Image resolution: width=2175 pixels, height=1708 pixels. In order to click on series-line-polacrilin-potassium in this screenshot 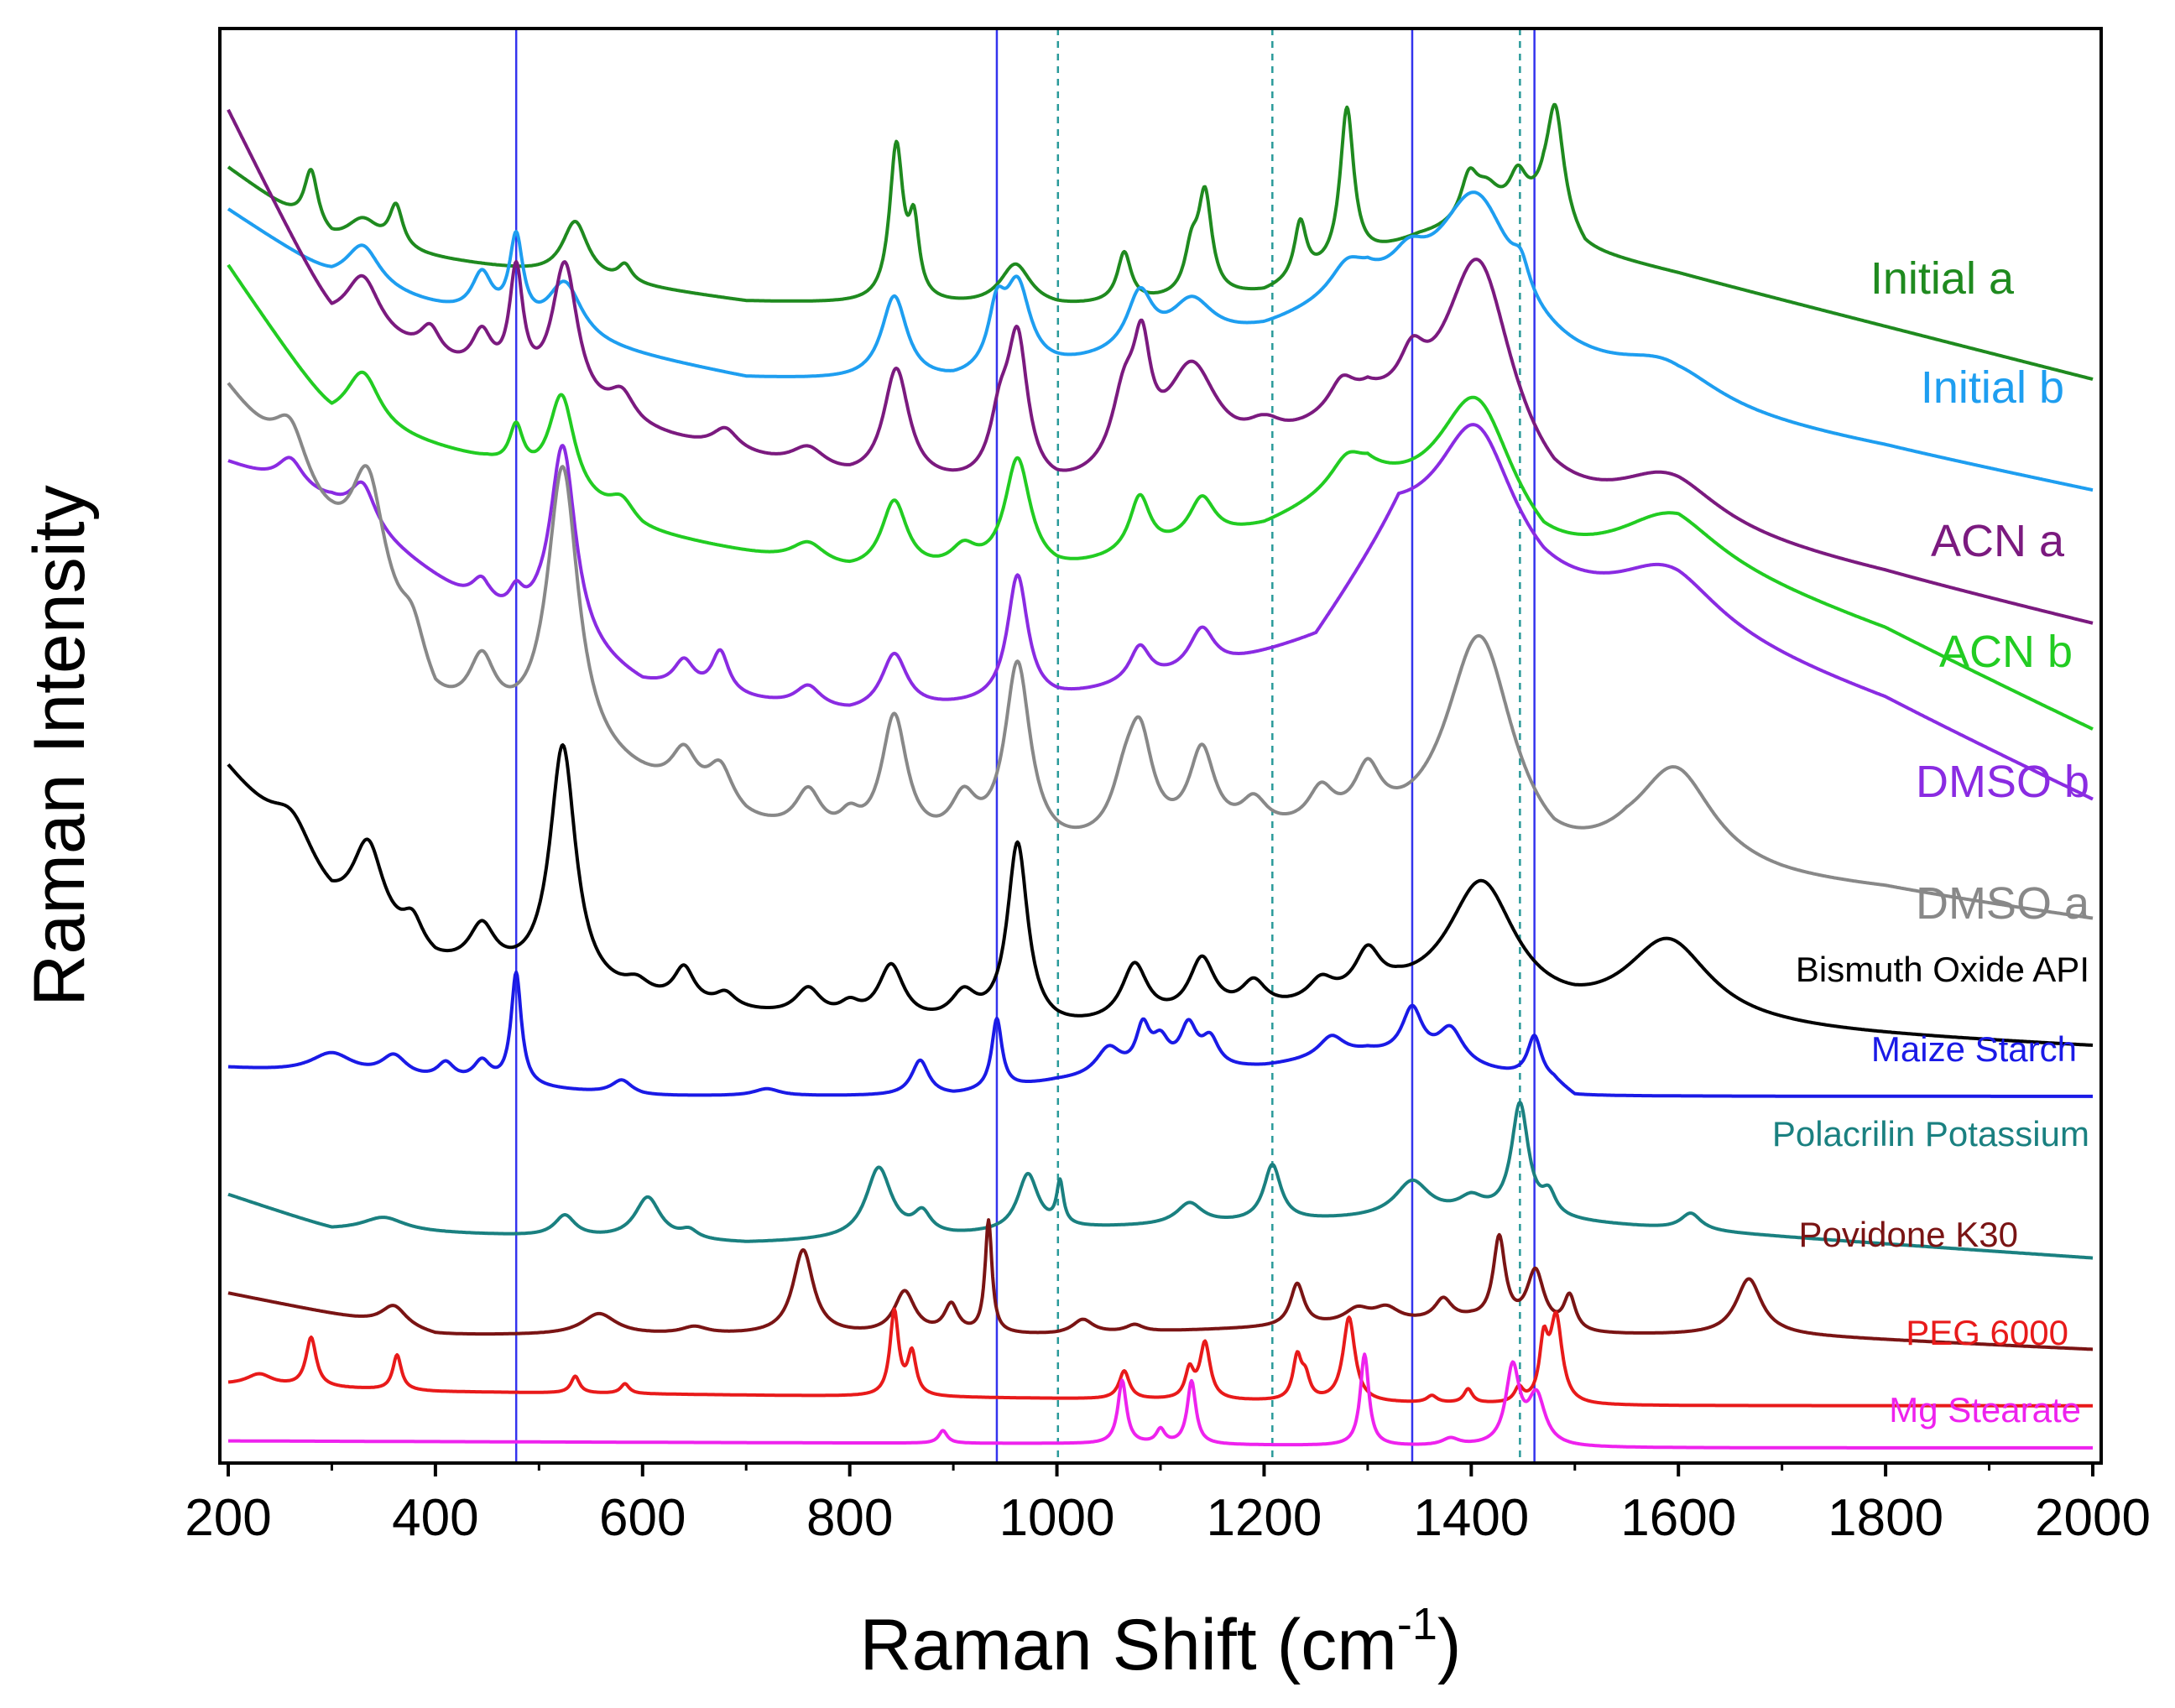, I will do `click(1160, 1180)`.